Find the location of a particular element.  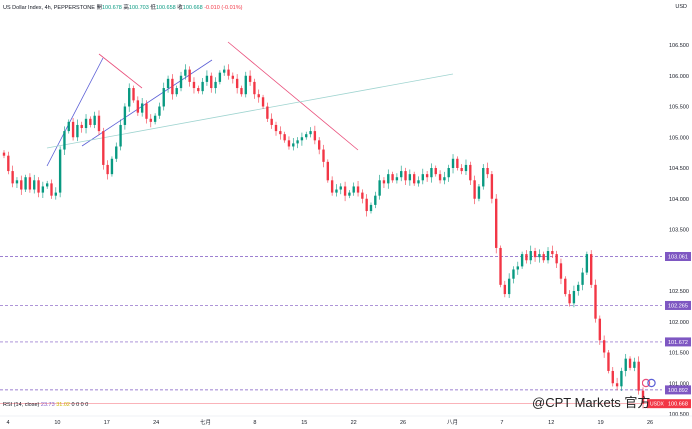

rsi-value-2: 31.02 is located at coordinates (63, 405).